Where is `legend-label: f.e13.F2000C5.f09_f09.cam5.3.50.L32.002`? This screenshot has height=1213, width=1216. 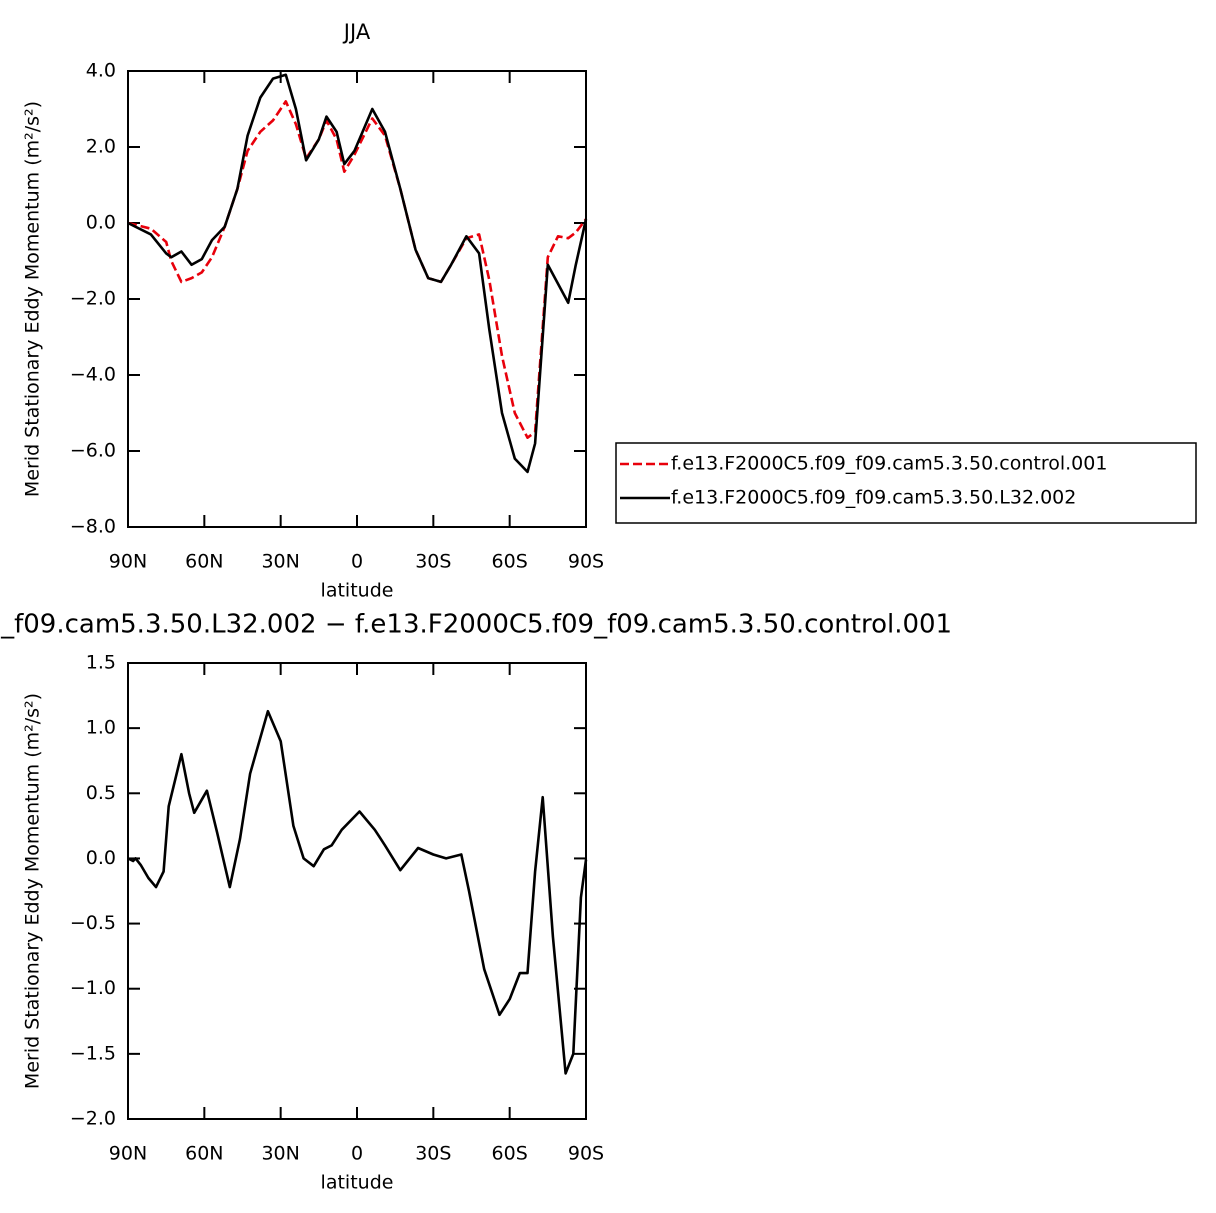 legend-label: f.e13.F2000C5.f09_f09.cam5.3.50.L32.002 is located at coordinates (873, 498).